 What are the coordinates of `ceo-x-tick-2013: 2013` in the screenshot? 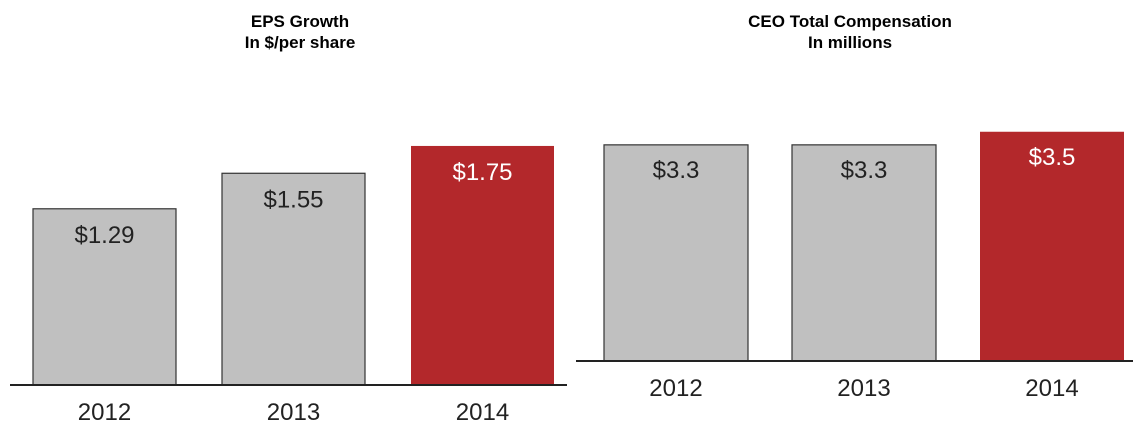 It's located at (863, 388).